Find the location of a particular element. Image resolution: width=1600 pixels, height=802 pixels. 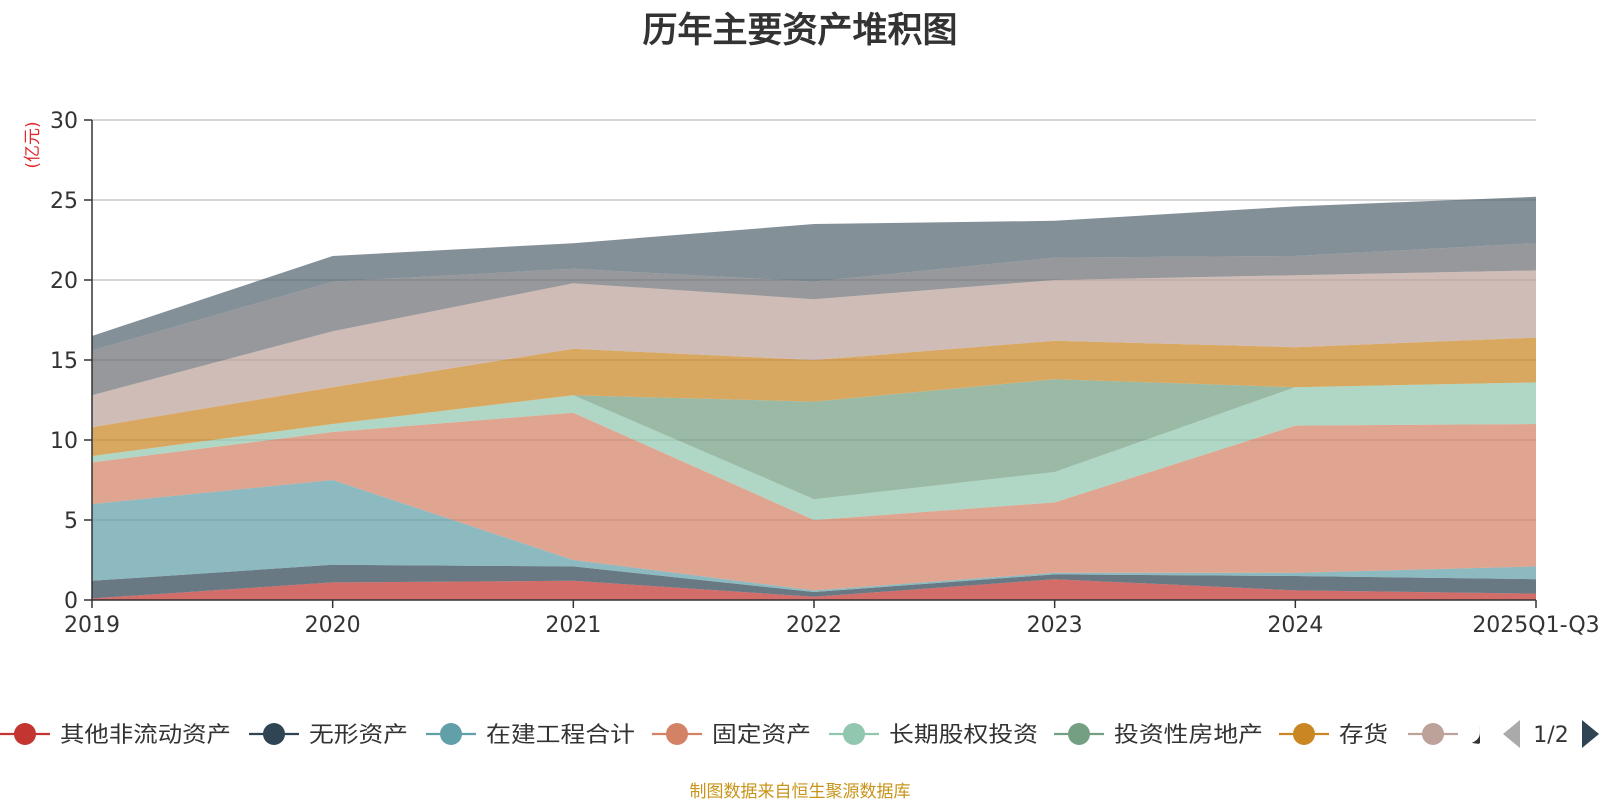

legend-label: 固定资产 is located at coordinates (761, 735).